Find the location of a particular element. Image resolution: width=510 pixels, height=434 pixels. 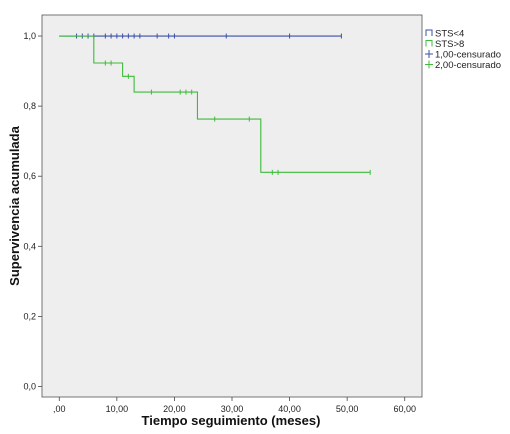

legend-label: 2,00-censurado is located at coordinates (468, 65).